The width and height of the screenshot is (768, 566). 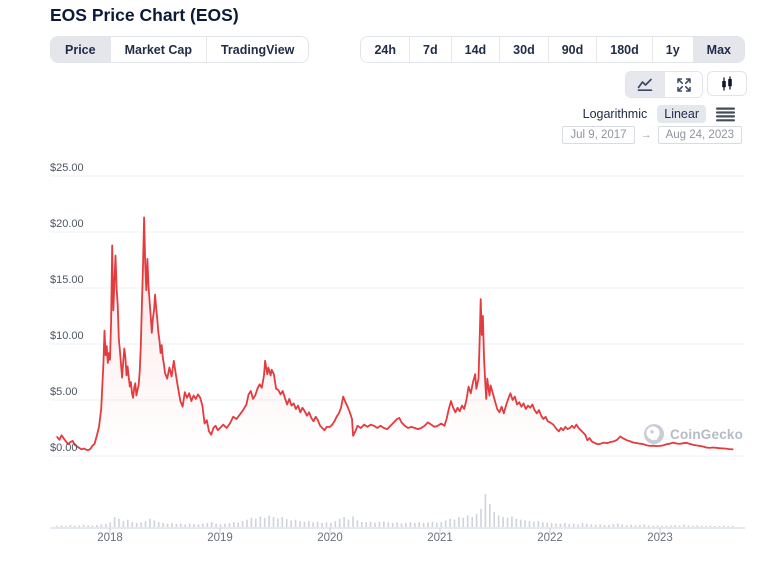 I want to click on range-30d: 30d, so click(x=524, y=49).